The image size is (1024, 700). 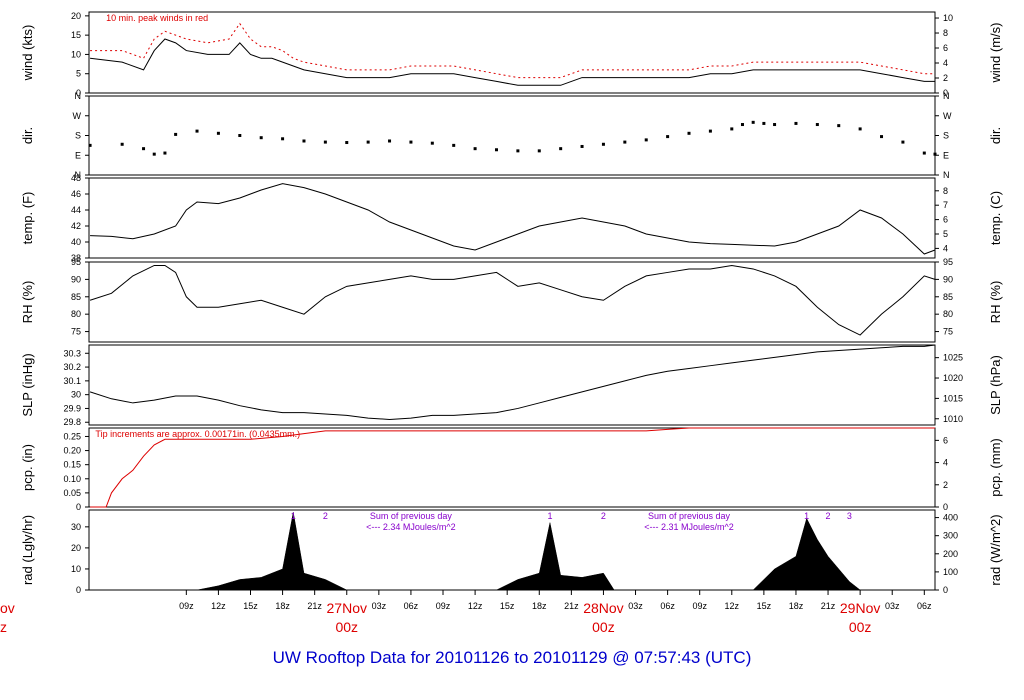 I want to click on peak-mark-label: 3, so click(x=849, y=516).